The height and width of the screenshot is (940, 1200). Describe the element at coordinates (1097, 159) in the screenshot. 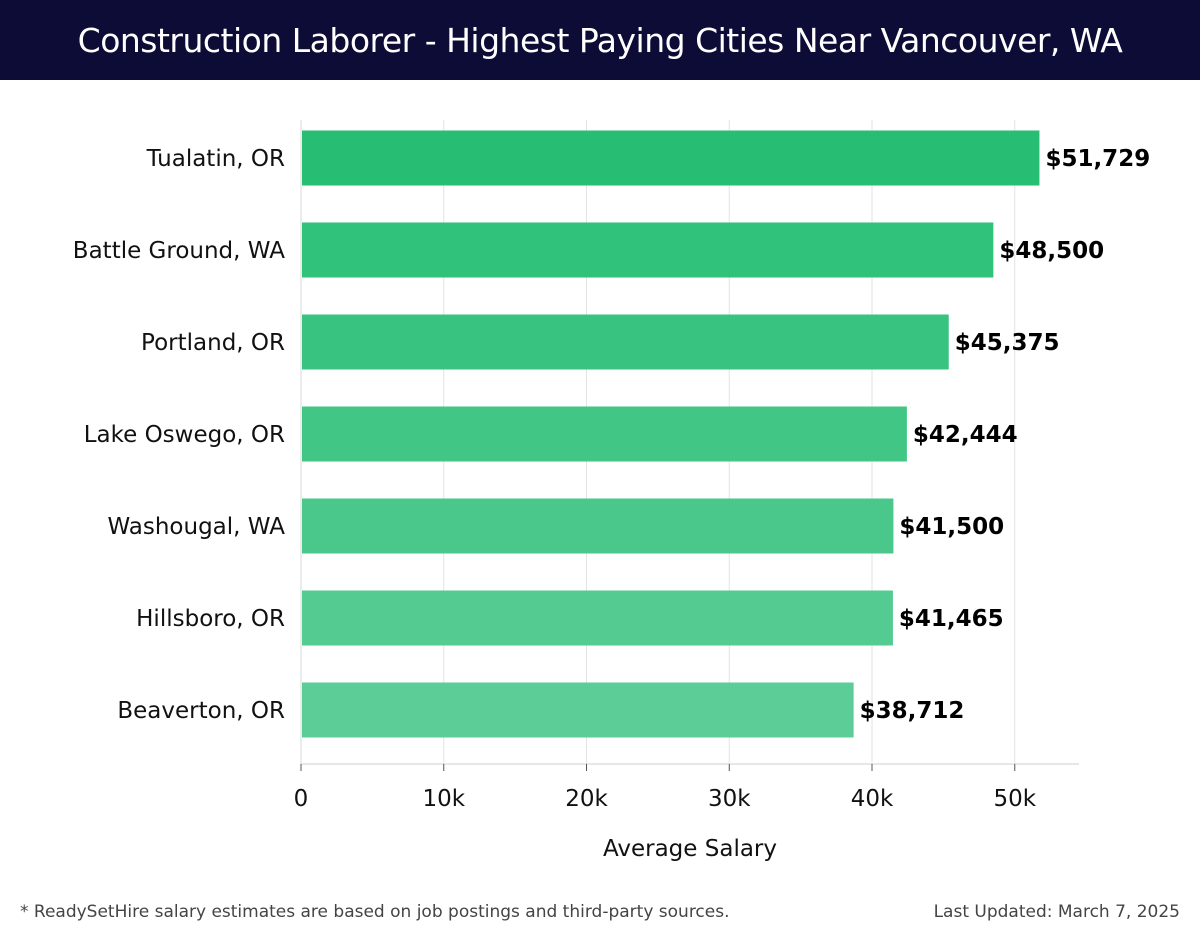

I see `data-label: $51,729` at that location.